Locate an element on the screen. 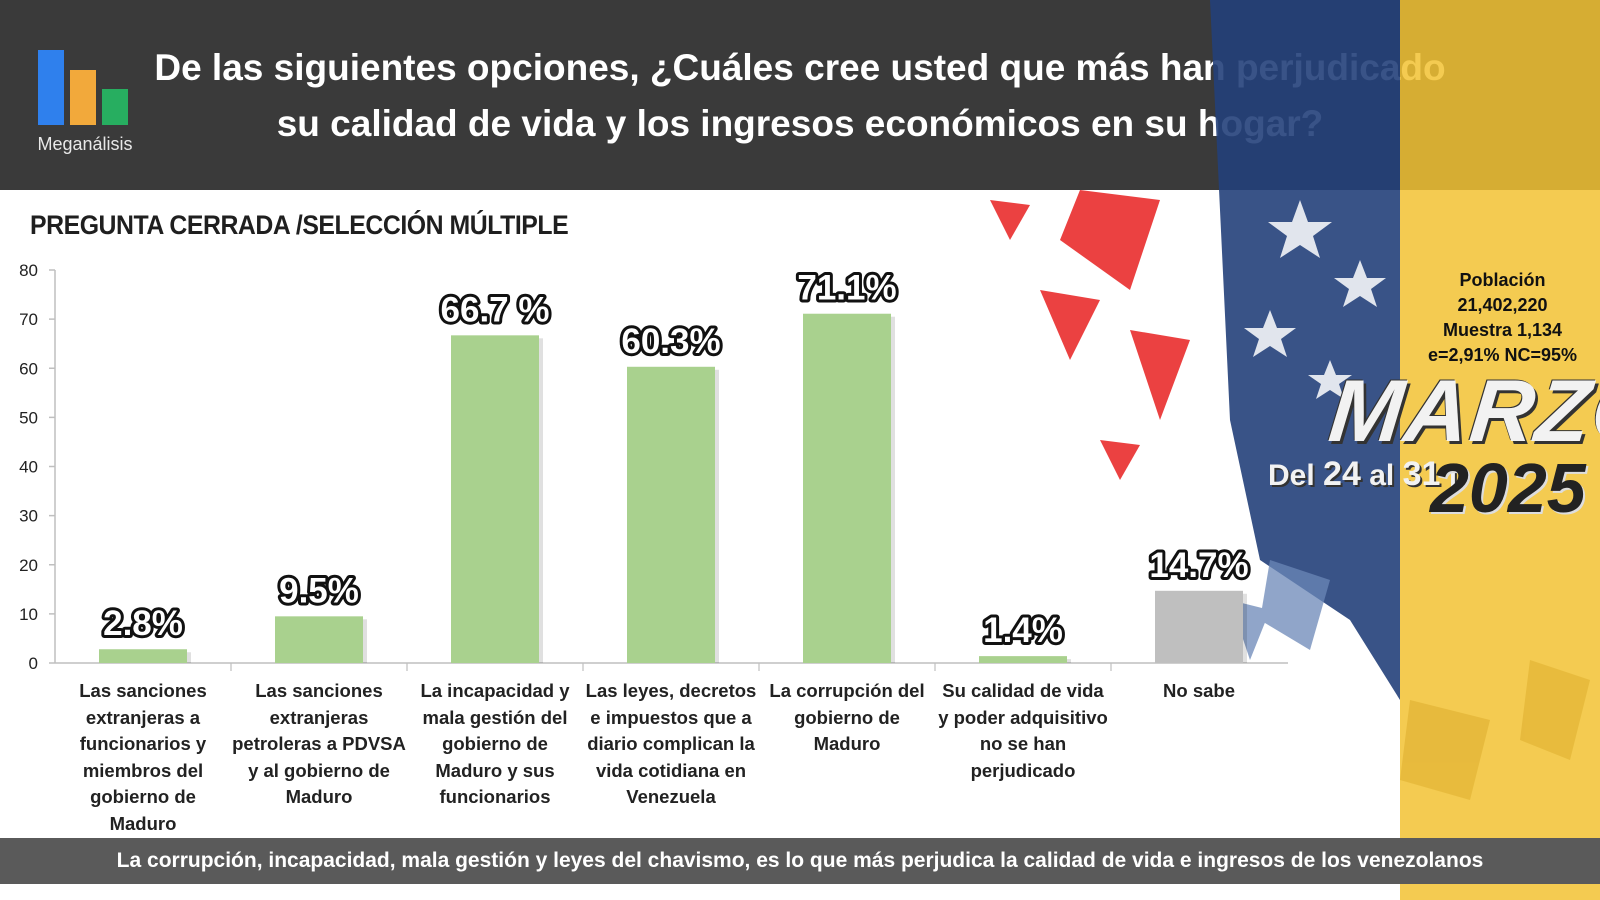  y-tick-label: 80 is located at coordinates (28, 270).